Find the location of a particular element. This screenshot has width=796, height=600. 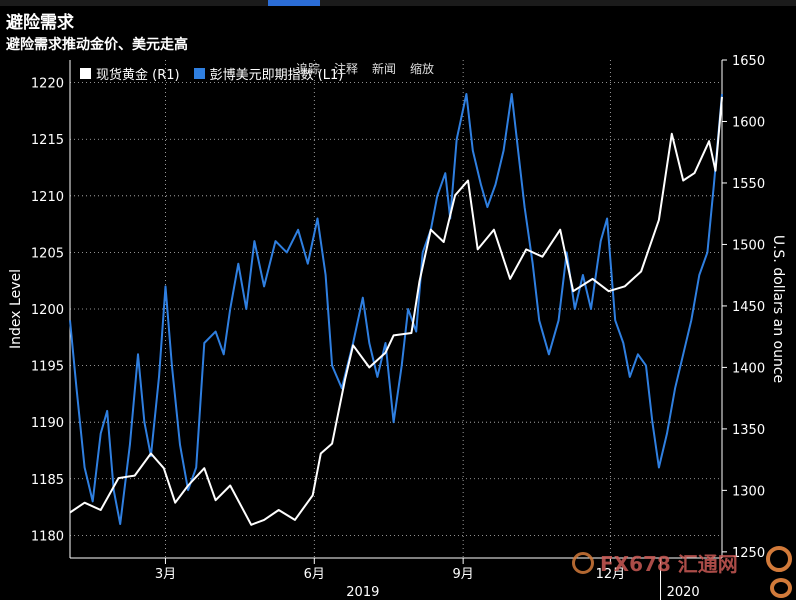

x-tick-label: 9月 is located at coordinates (463, 574).